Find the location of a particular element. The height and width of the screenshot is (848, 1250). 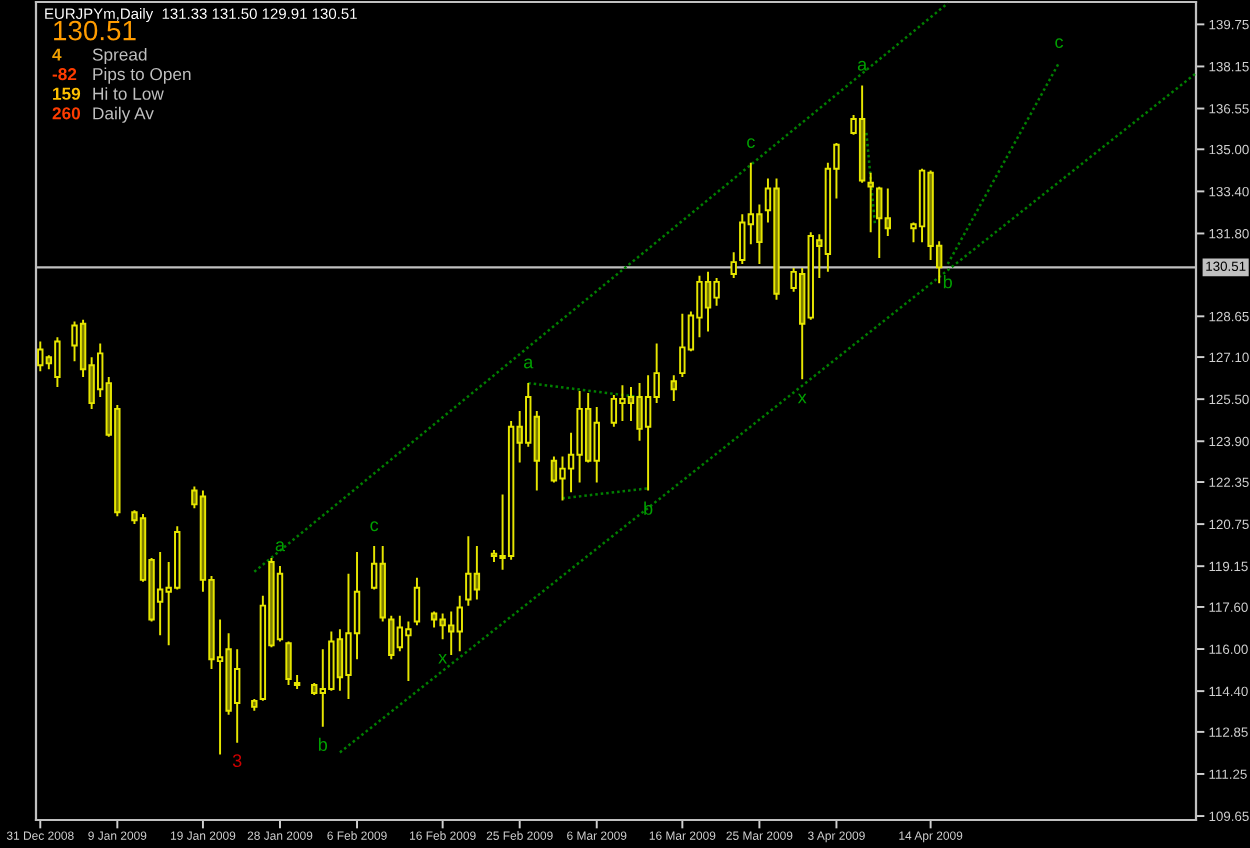

annotation: 4 is located at coordinates (57, 54).